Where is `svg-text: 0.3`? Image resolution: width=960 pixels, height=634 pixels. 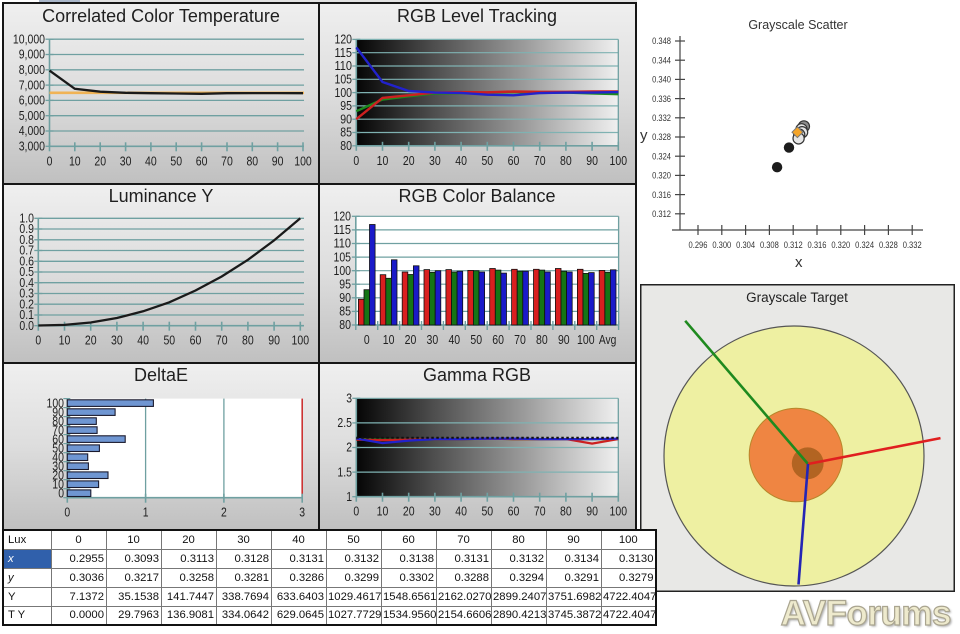
svg-text: 0.3 is located at coordinates (26, 294).